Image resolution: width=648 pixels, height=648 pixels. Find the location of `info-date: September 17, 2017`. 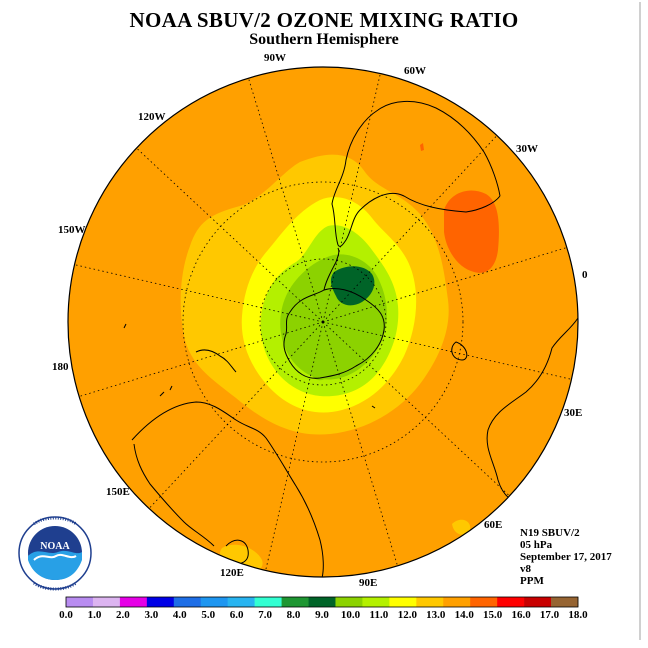

info-date: September 17, 2017 is located at coordinates (566, 557).